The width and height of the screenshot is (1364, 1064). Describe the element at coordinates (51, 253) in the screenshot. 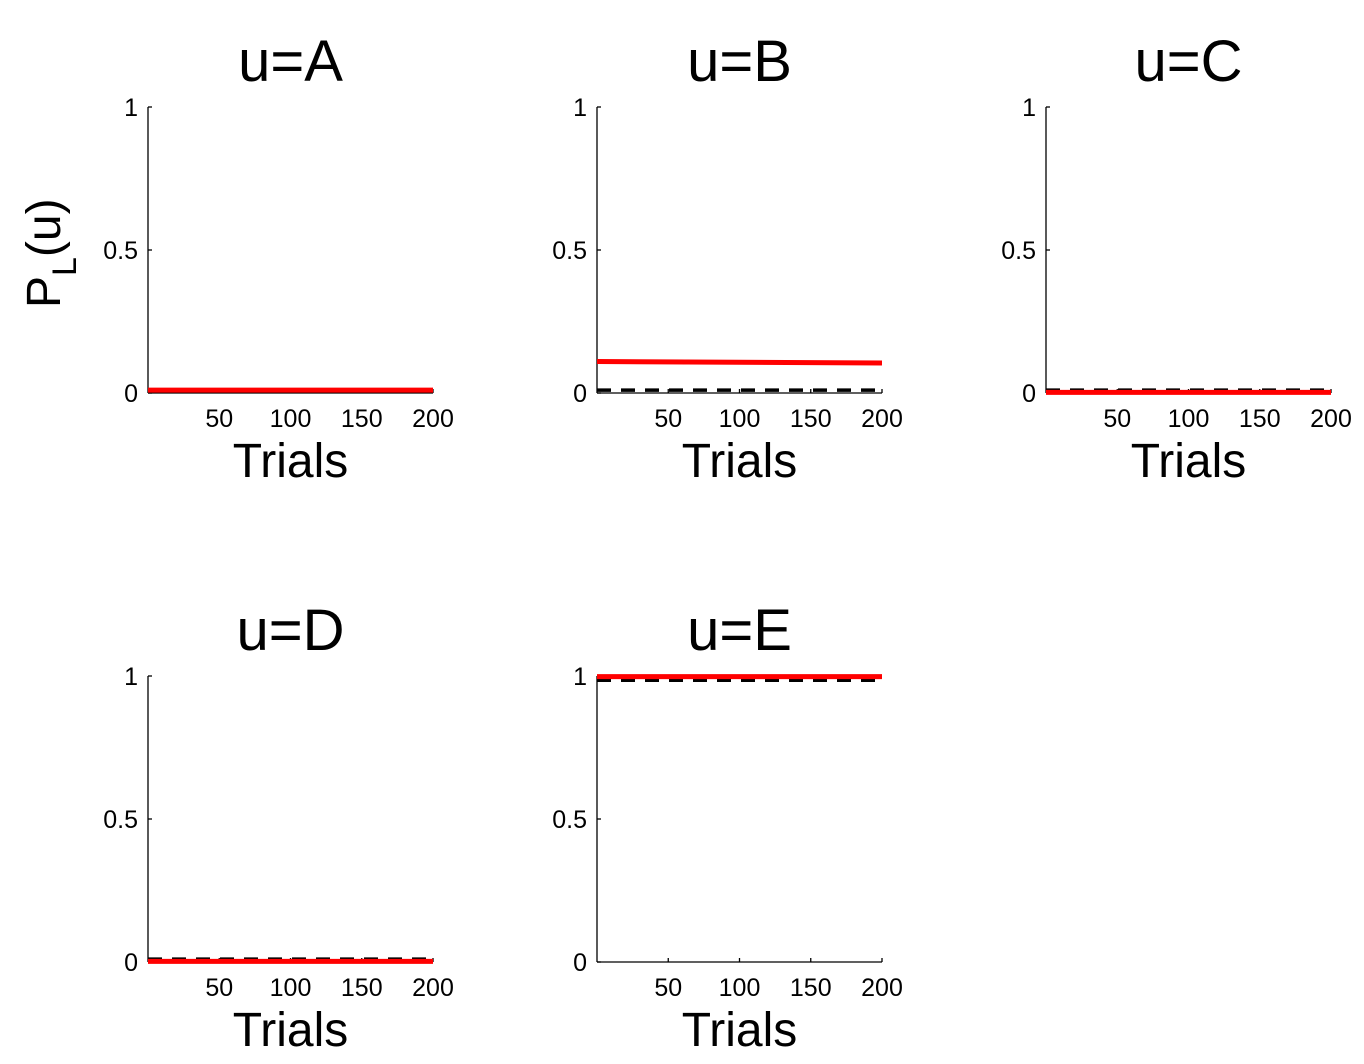

I see `y-axis-label: PL(u)` at that location.